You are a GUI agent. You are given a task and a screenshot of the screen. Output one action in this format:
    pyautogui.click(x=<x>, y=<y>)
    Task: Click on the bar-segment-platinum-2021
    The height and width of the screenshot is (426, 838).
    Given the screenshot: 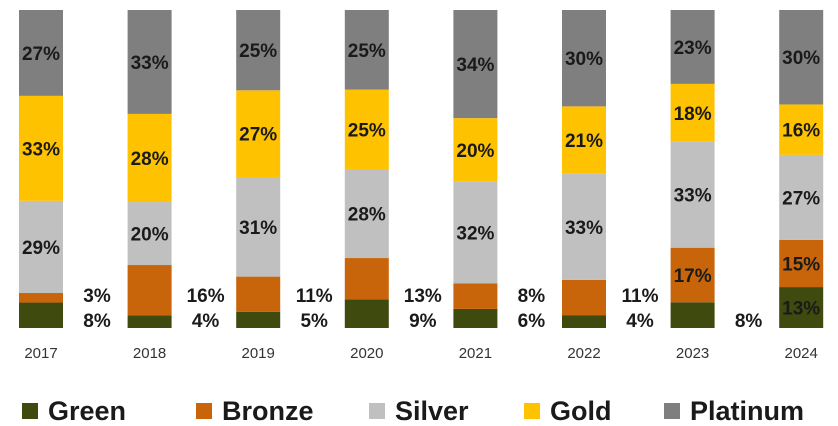 What is the action you would take?
    pyautogui.click(x=475, y=64)
    